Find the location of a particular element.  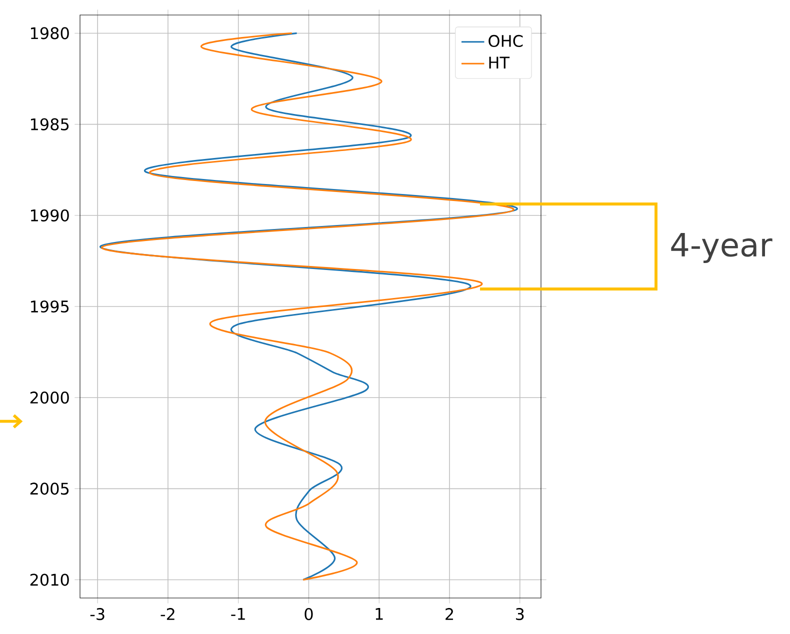

text: 4-year is located at coordinates (721, 248).